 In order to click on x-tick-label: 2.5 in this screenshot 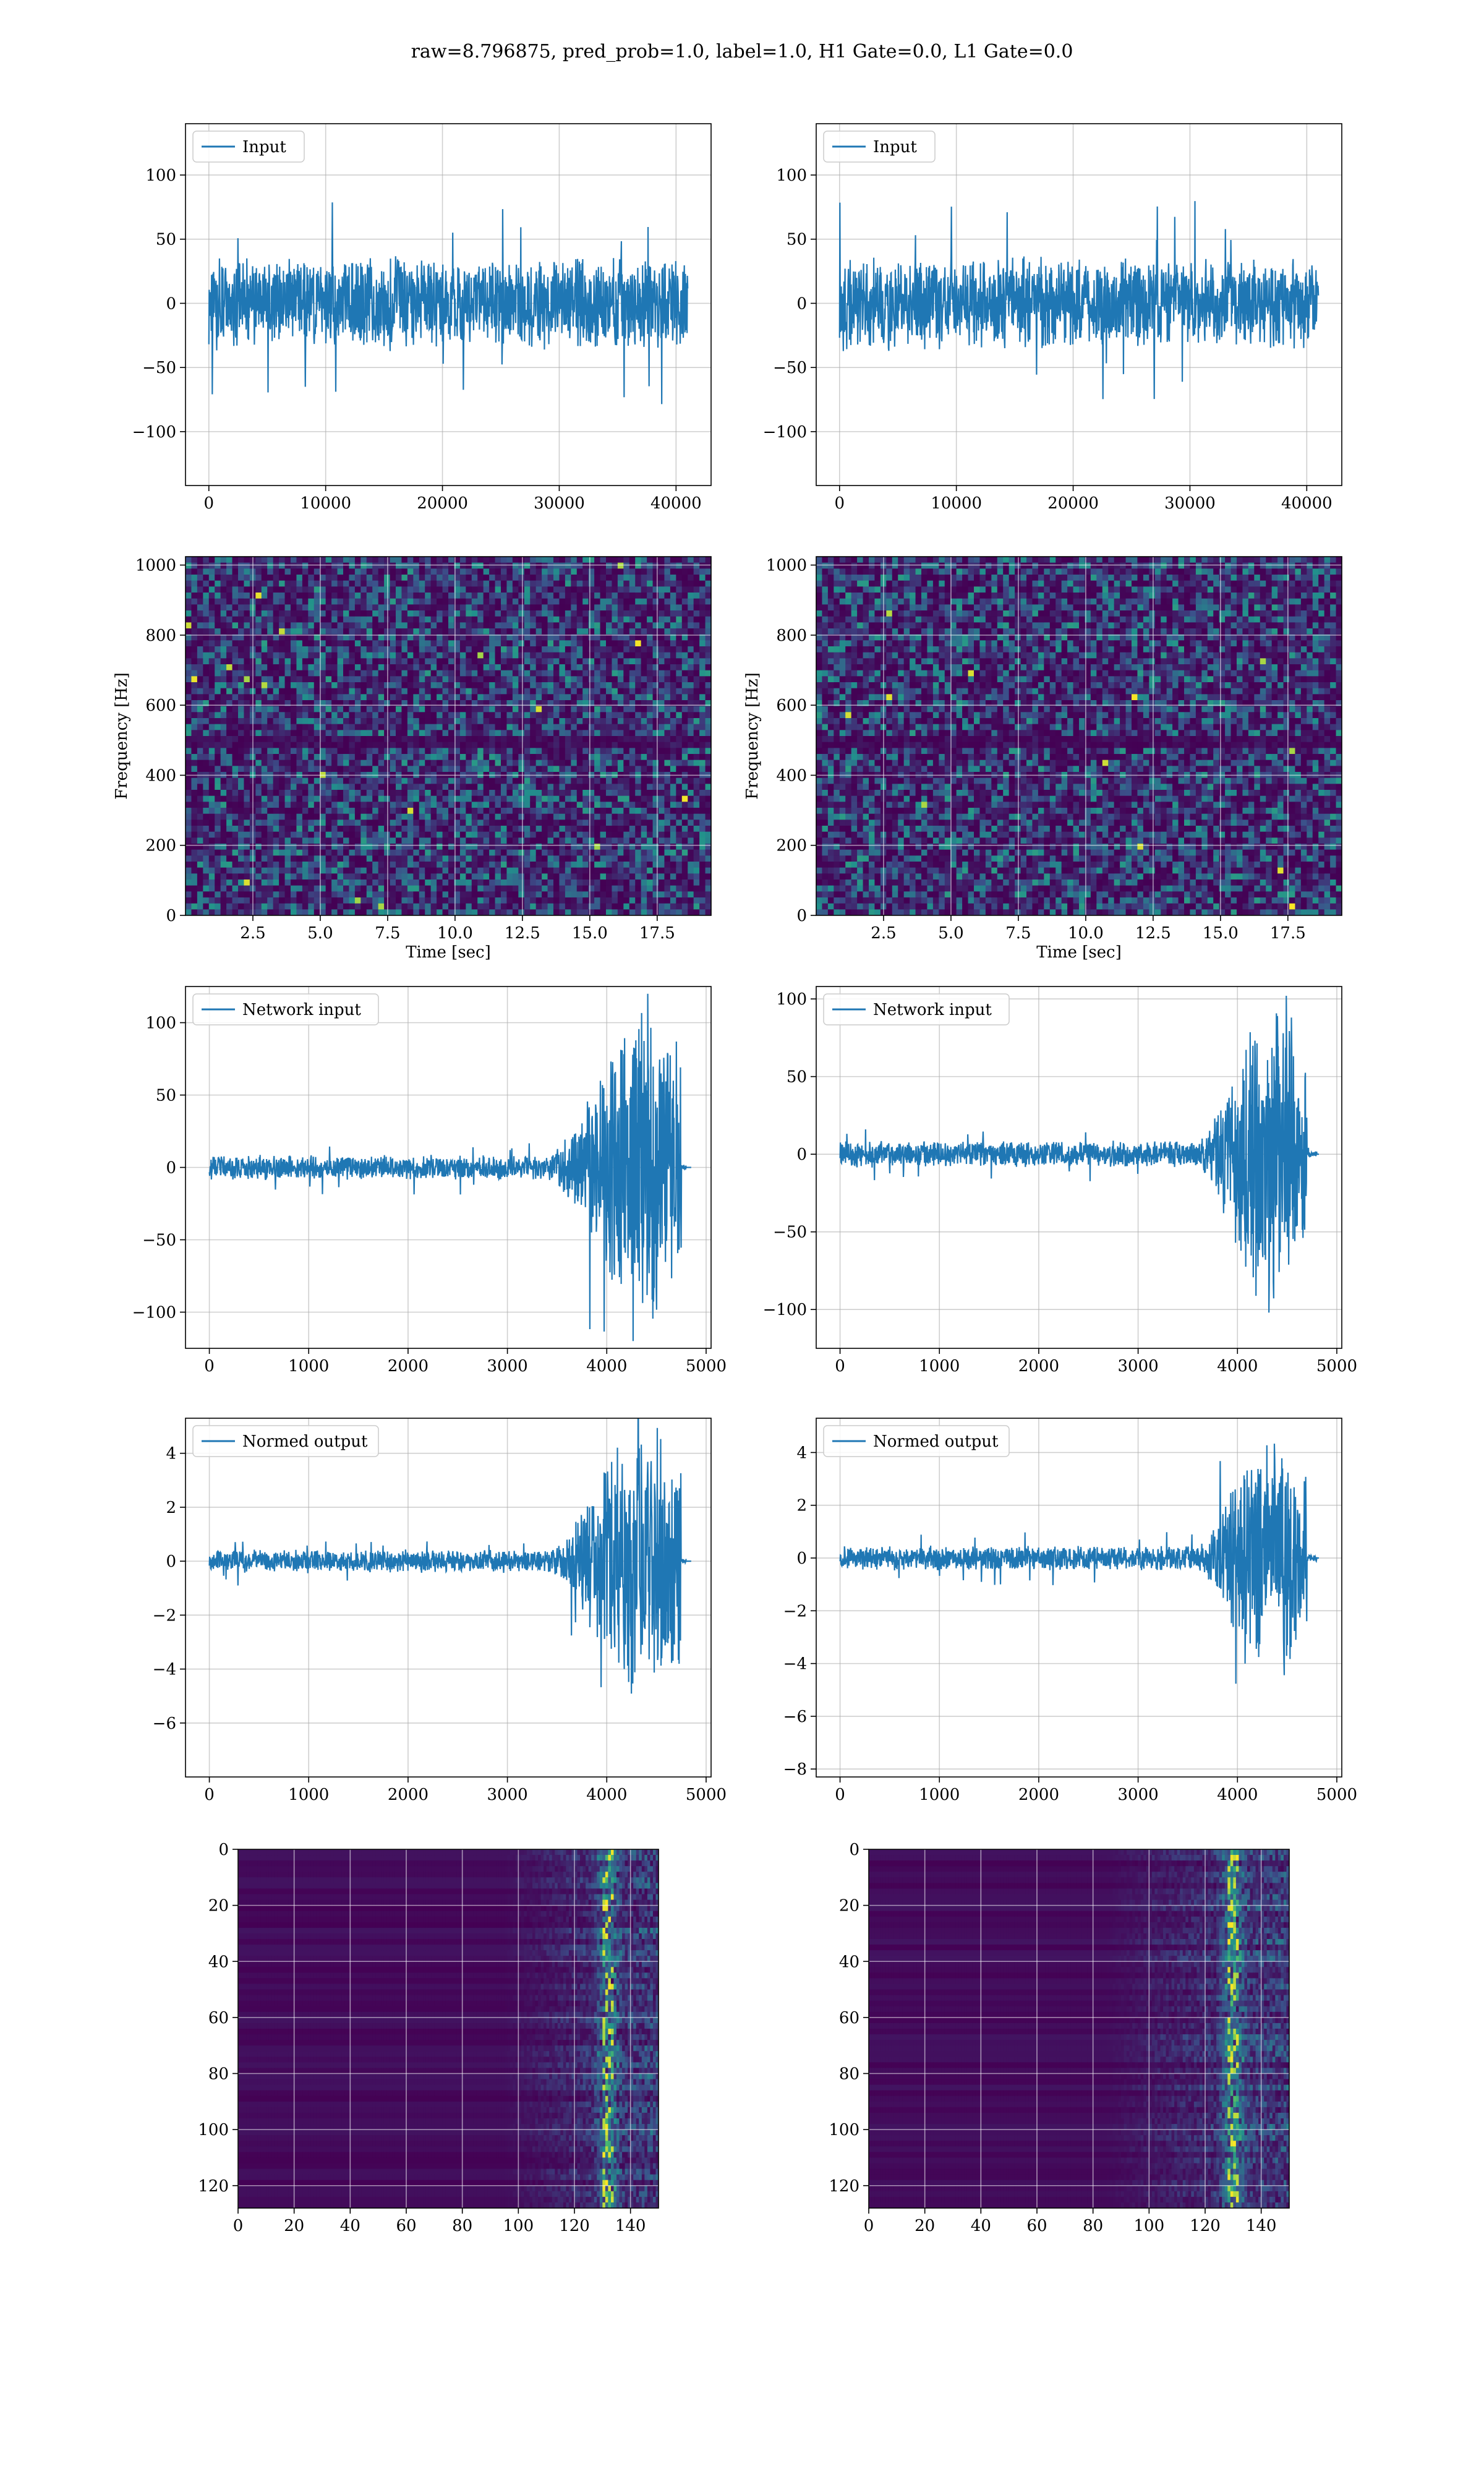, I will do `click(883, 933)`.